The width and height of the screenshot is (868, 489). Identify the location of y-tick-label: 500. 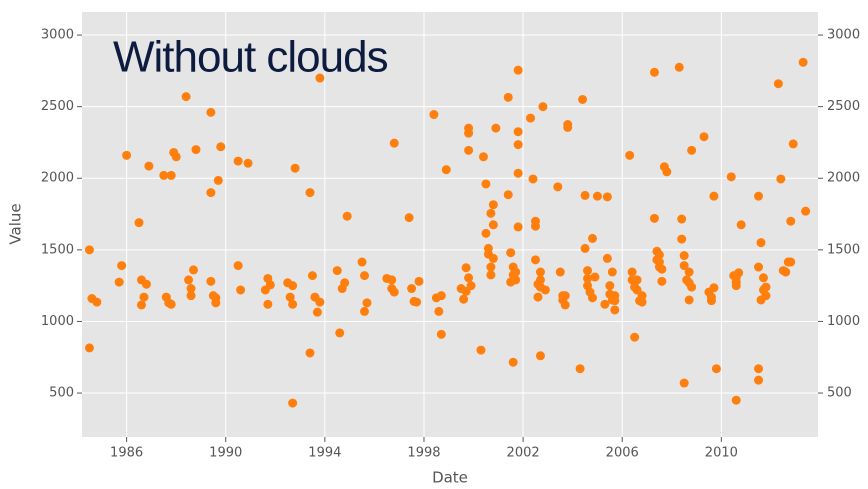
(61, 393).